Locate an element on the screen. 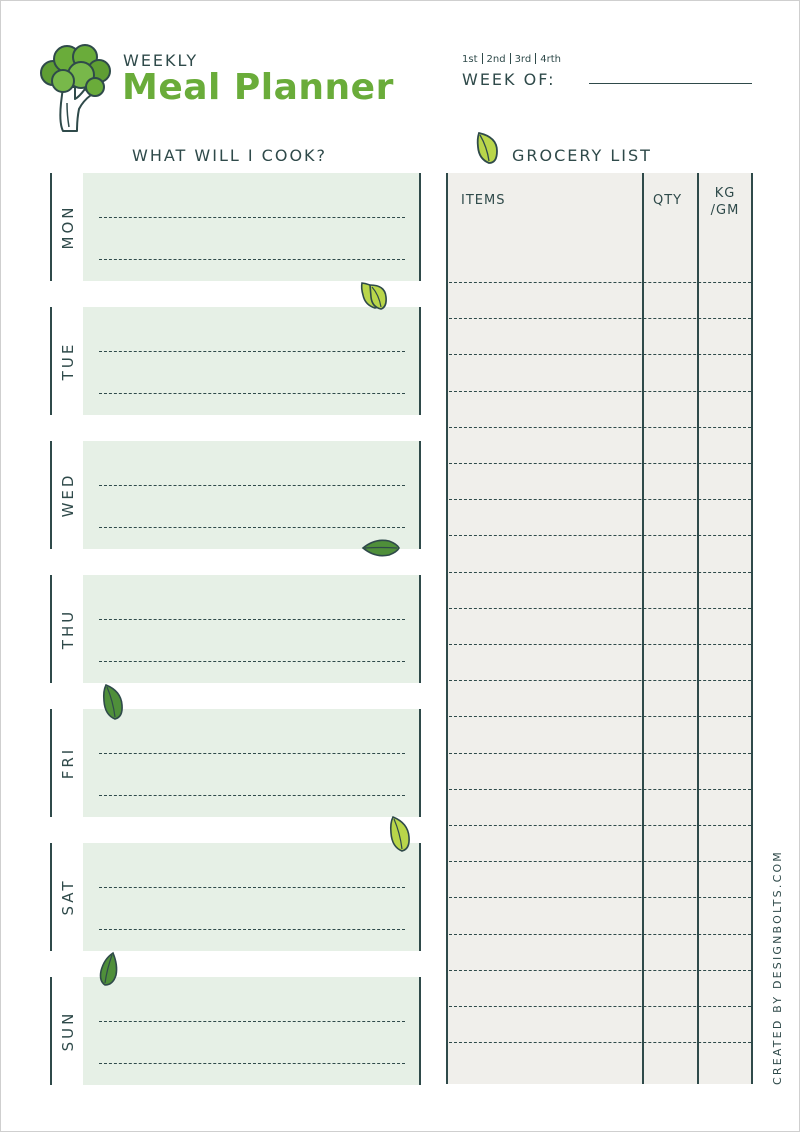  column-header-kg-gm: KG /GM is located at coordinates (725, 202).